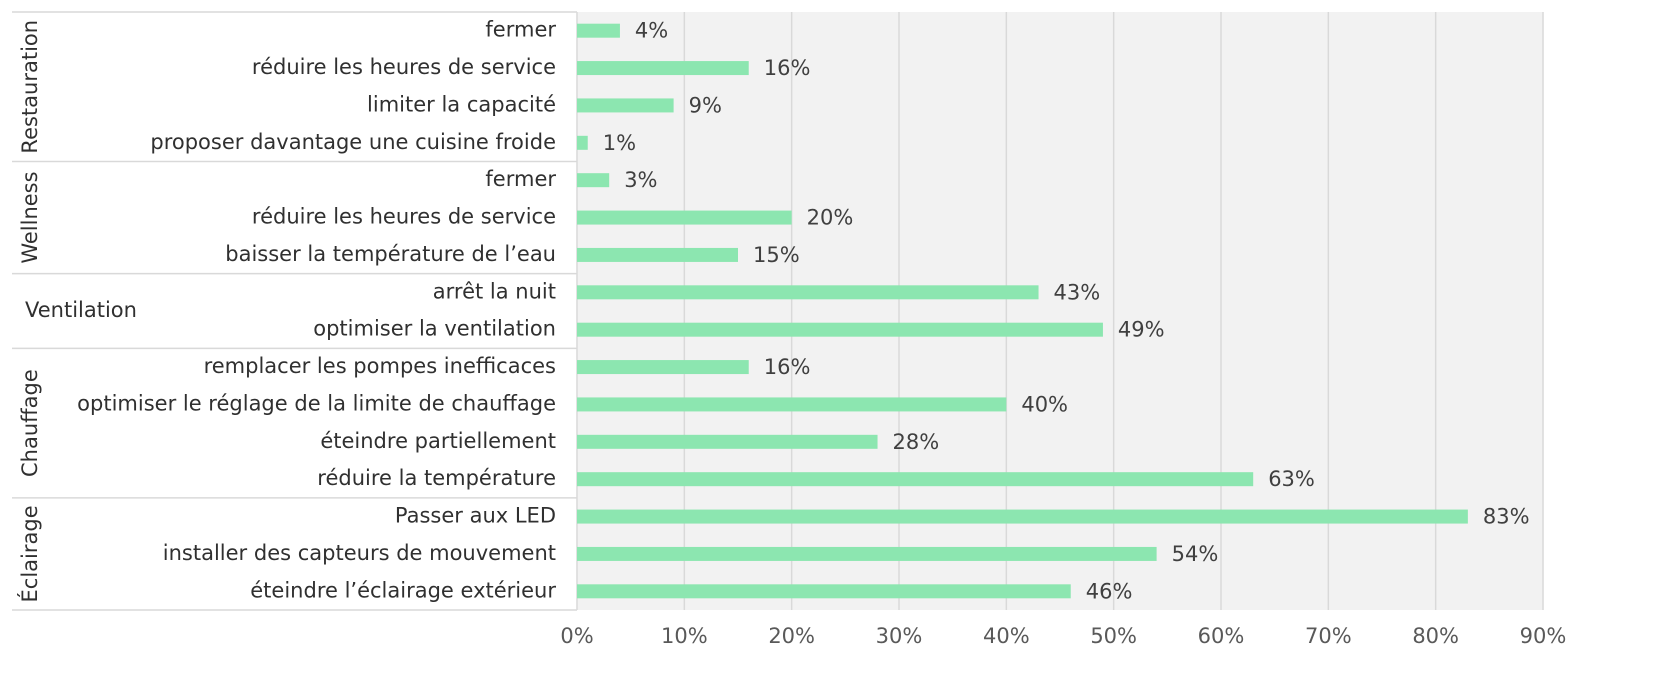  I want to click on category-label: proposer davantage une cuisine froide, so click(353, 142).